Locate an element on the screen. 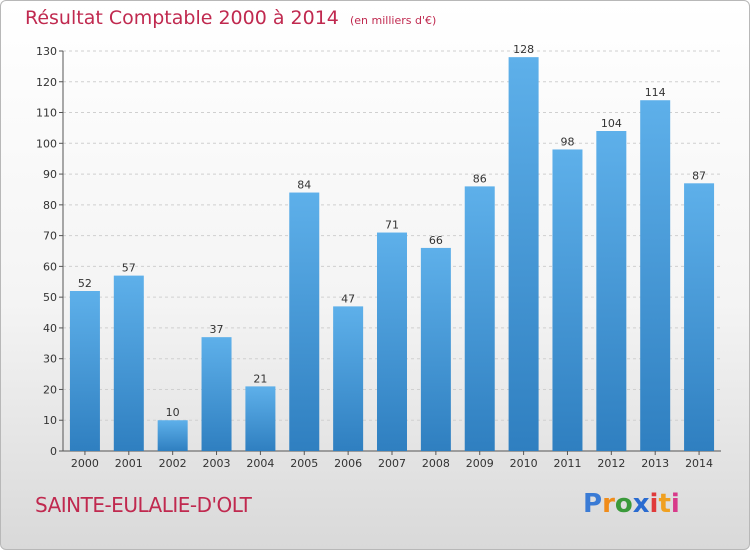 This screenshot has width=750, height=550. bar-value-label: 57 is located at coordinates (129, 268).